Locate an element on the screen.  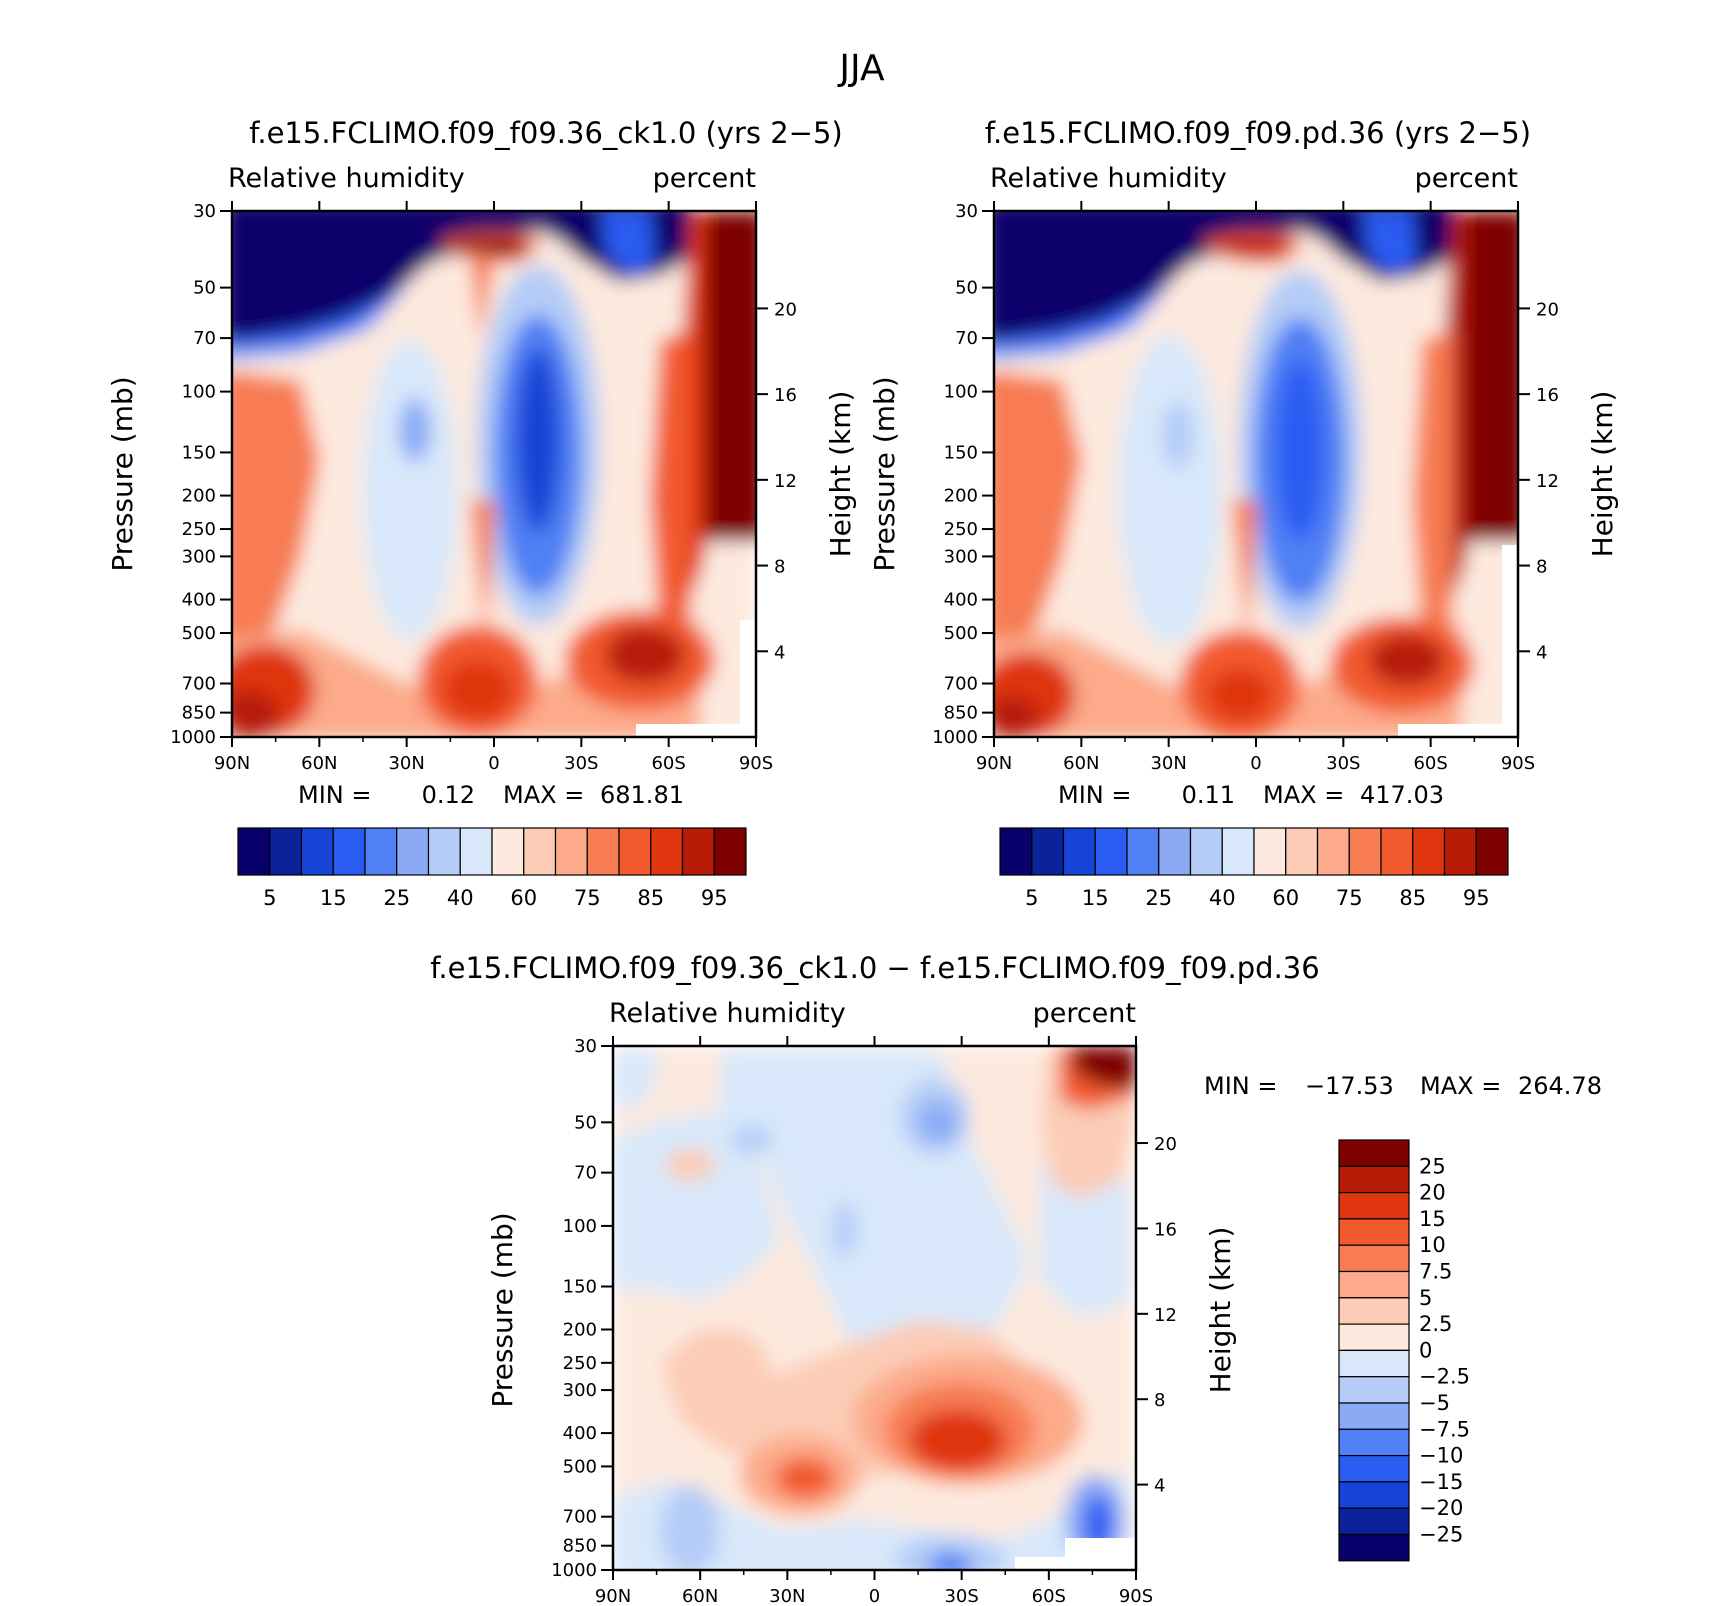
panel-diff-units: percent is located at coordinates (1084, 1013).